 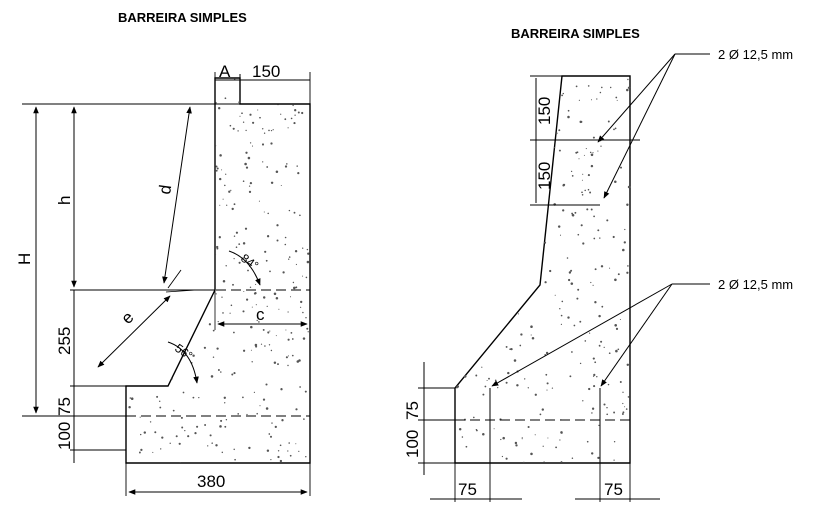 I want to click on right-rebar-lower-label: 2 Ø 12,5 mm, so click(x=755, y=284).